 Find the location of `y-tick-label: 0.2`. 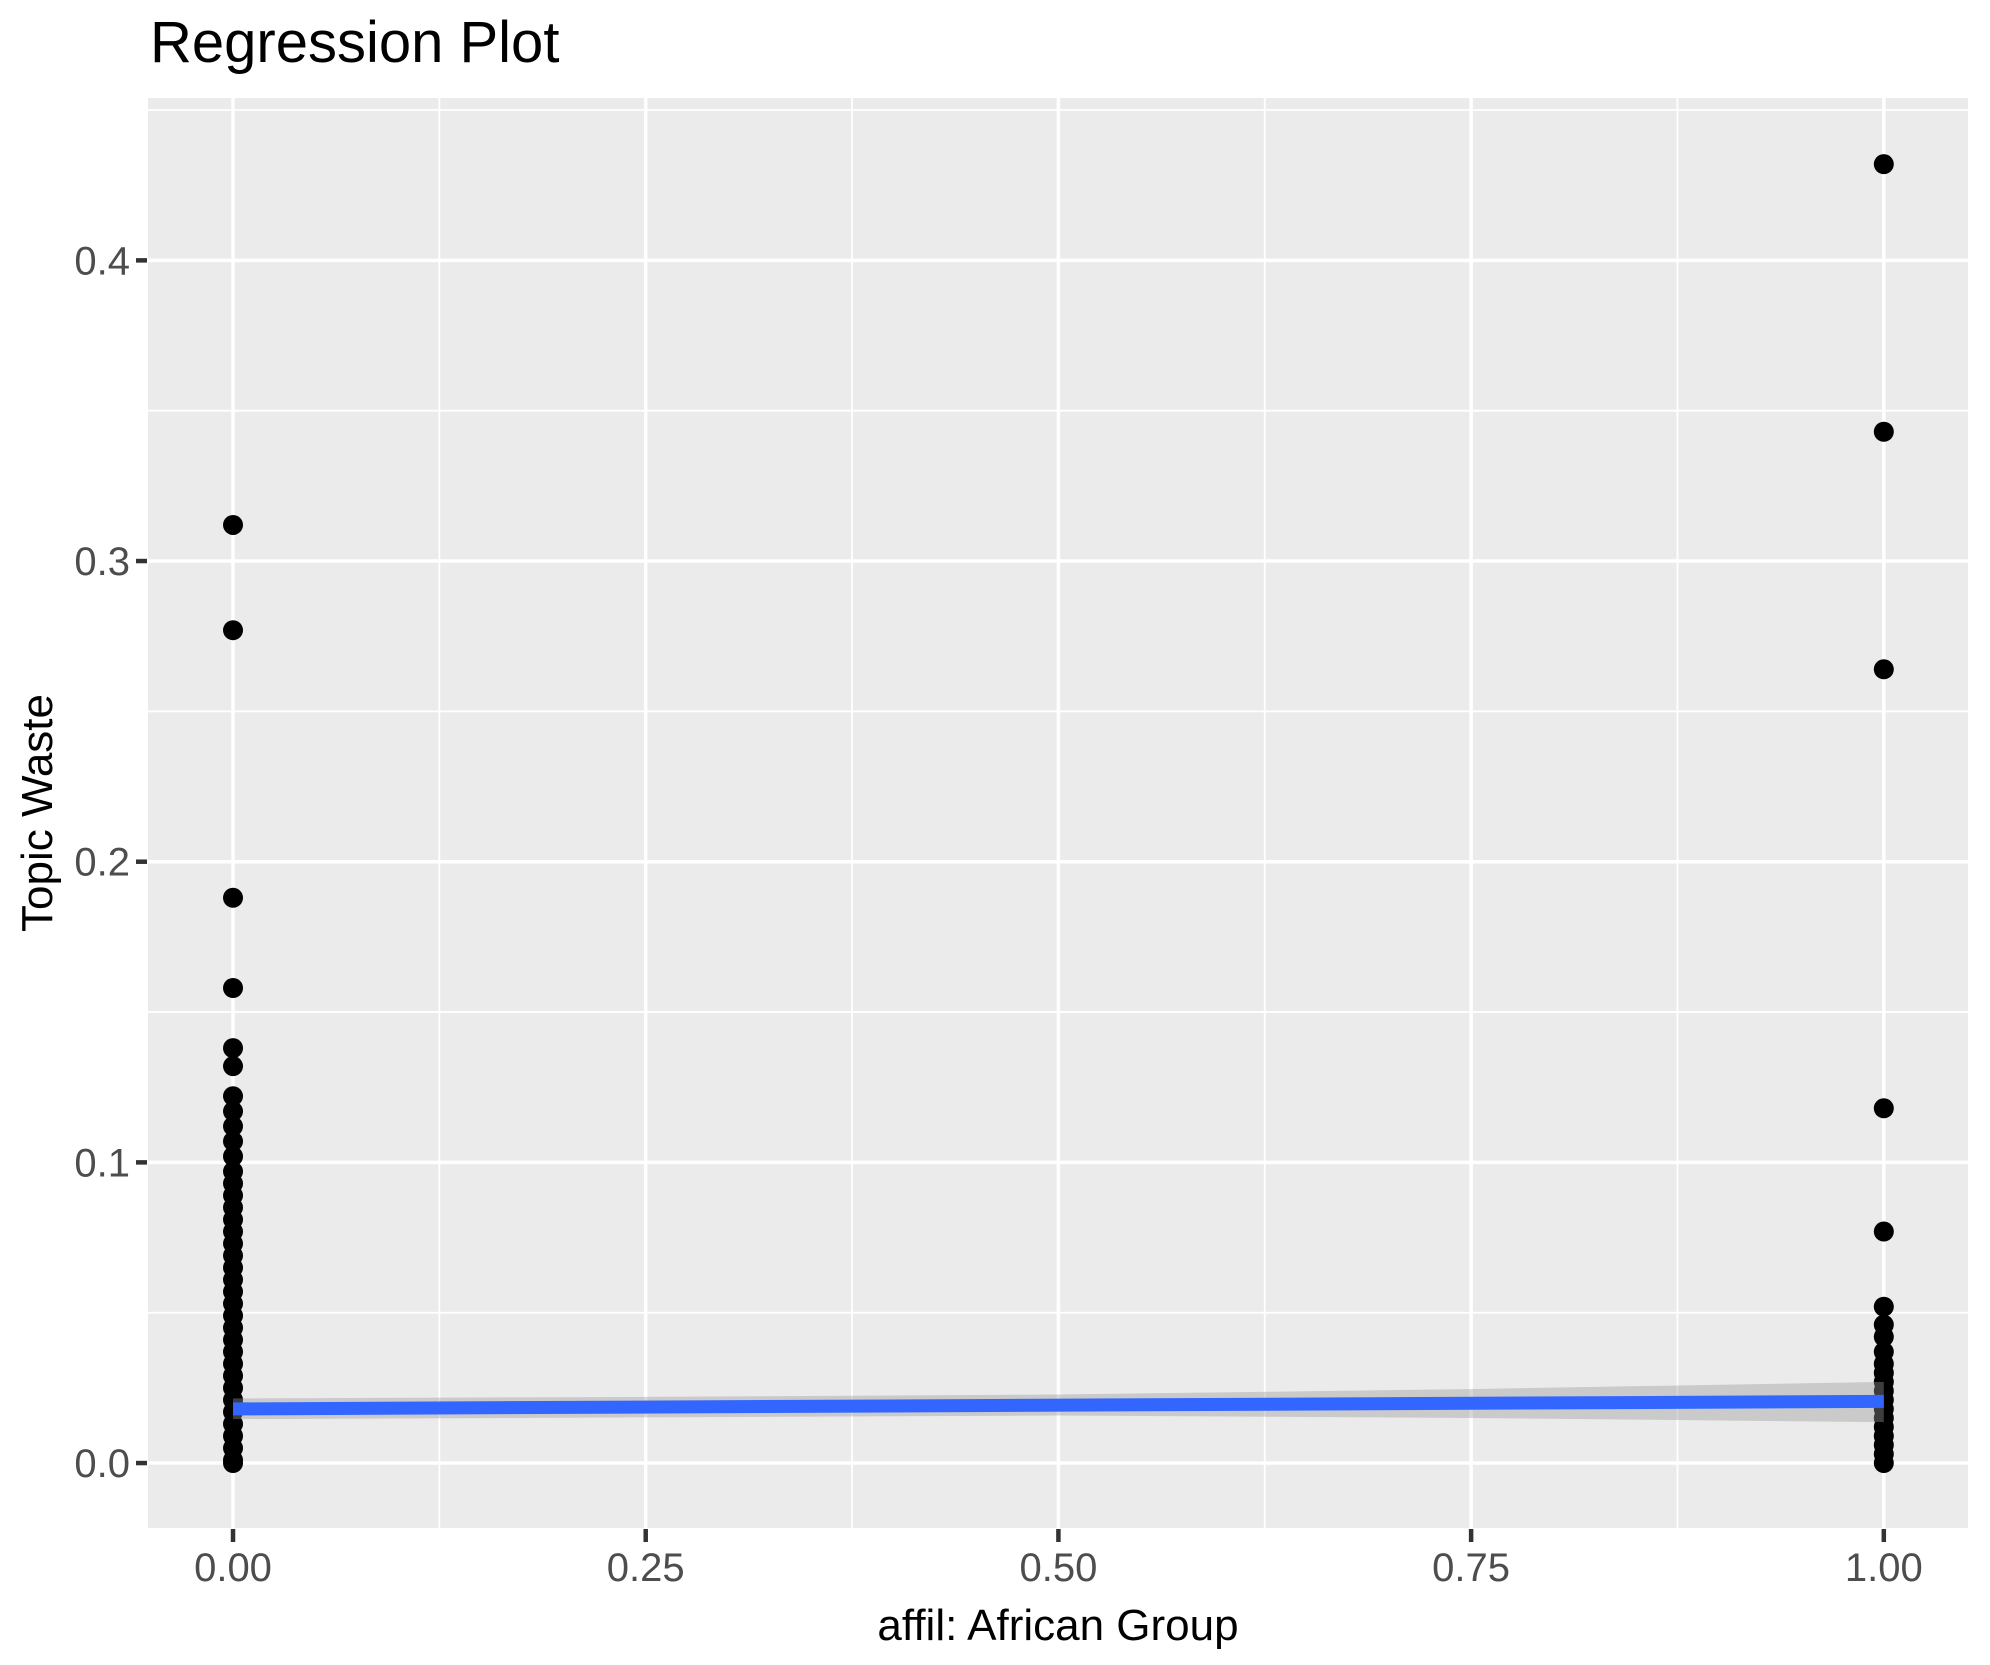

y-tick-label: 0.2 is located at coordinates (102, 863).